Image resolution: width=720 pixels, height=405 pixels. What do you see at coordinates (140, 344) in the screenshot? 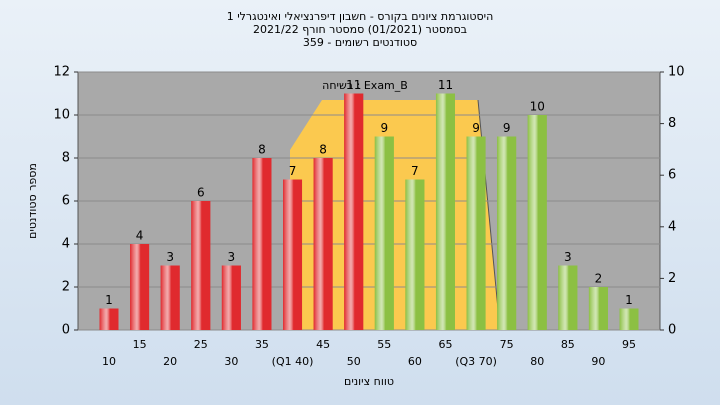
I see `x-tick-label: 15` at bounding box center [140, 344].